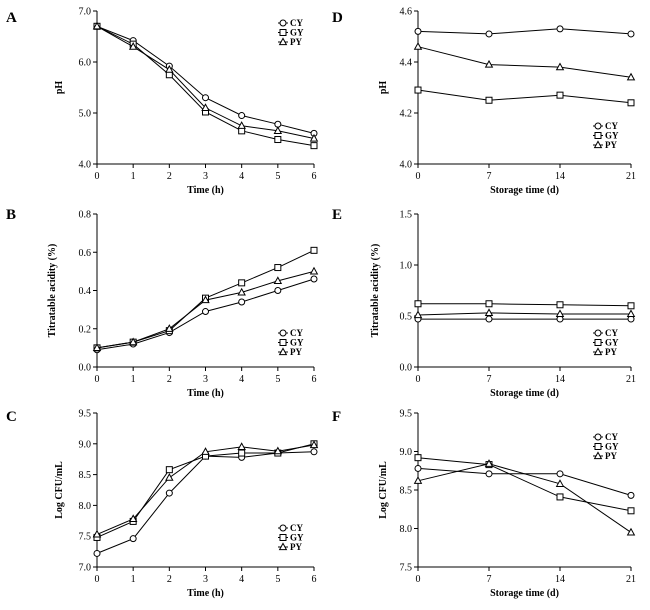 Image resolution: width=650 pixels, height=610 pixels. Describe the element at coordinates (283, 32) in the screenshot. I see `legend-marker-a-gy` at that location.